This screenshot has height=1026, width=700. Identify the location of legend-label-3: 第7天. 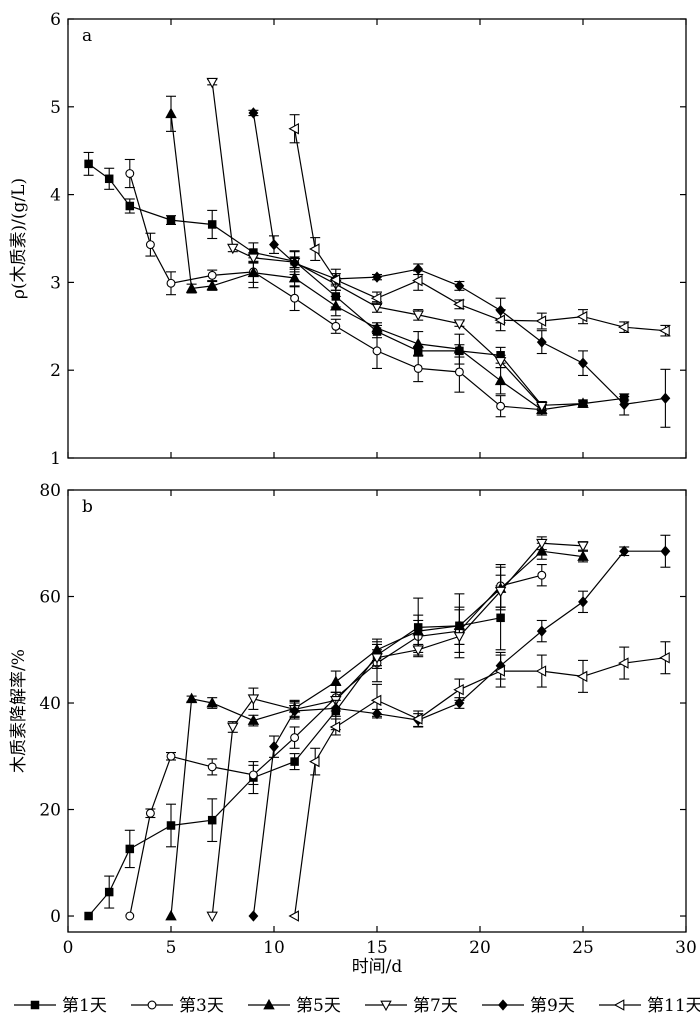
(435, 1006).